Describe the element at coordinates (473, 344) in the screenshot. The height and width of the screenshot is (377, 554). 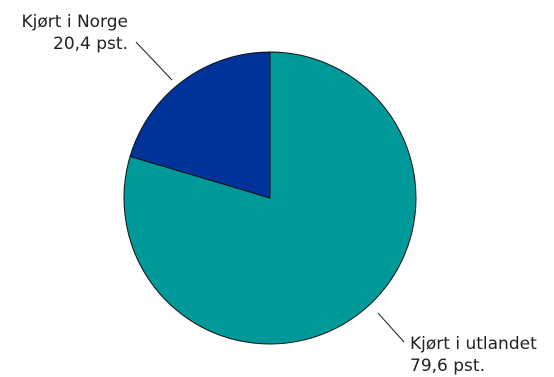
I see `slice-label-1: Kjørt i utlandet` at that location.